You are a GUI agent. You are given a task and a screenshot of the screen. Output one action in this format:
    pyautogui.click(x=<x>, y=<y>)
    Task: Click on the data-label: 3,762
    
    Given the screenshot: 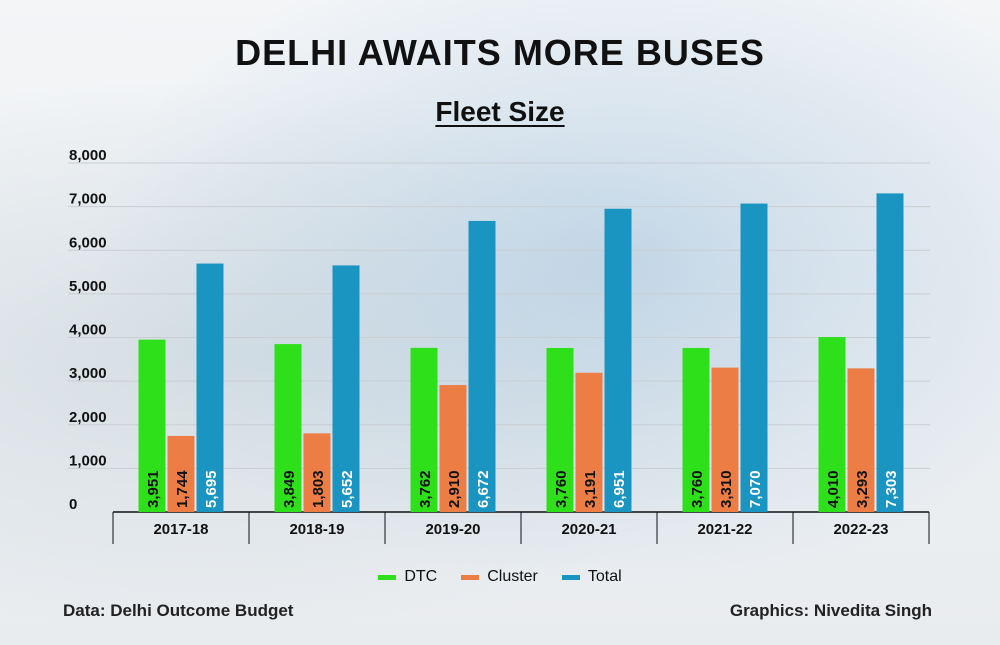 What is the action you would take?
    pyautogui.click(x=425, y=489)
    